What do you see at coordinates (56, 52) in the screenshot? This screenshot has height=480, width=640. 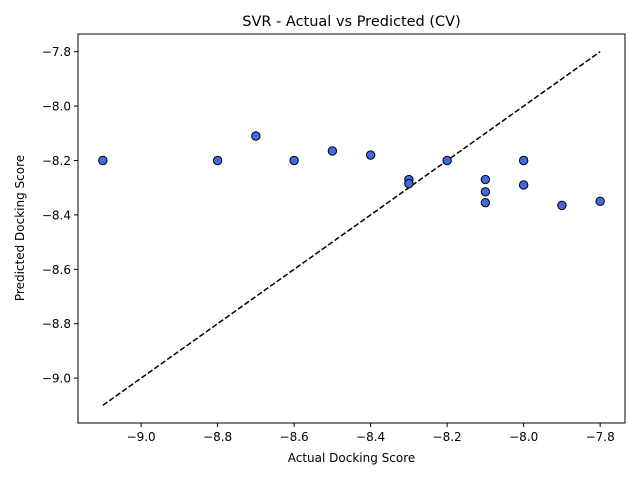 I see `y-tick-label-6: −7.8` at bounding box center [56, 52].